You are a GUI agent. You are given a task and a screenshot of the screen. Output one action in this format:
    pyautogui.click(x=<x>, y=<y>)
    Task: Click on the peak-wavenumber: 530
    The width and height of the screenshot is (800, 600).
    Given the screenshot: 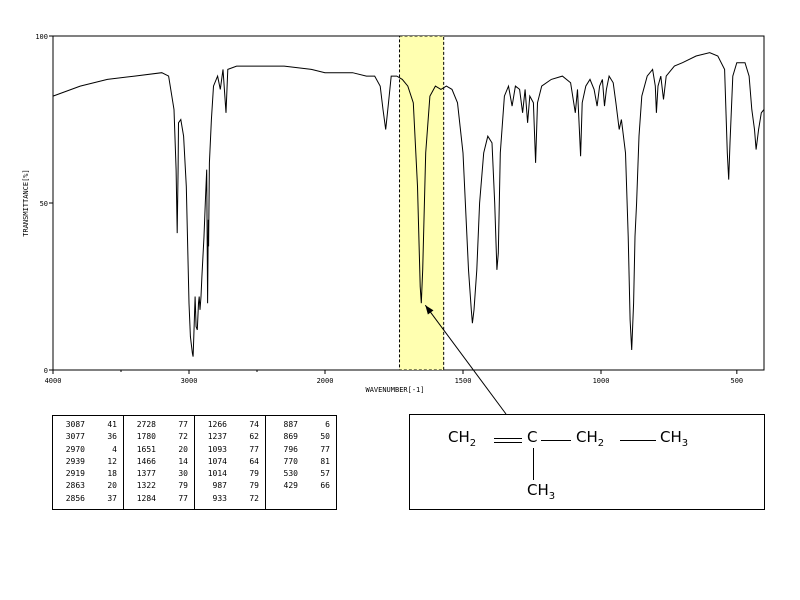 What is the action you would take?
    pyautogui.click(x=290, y=474)
    